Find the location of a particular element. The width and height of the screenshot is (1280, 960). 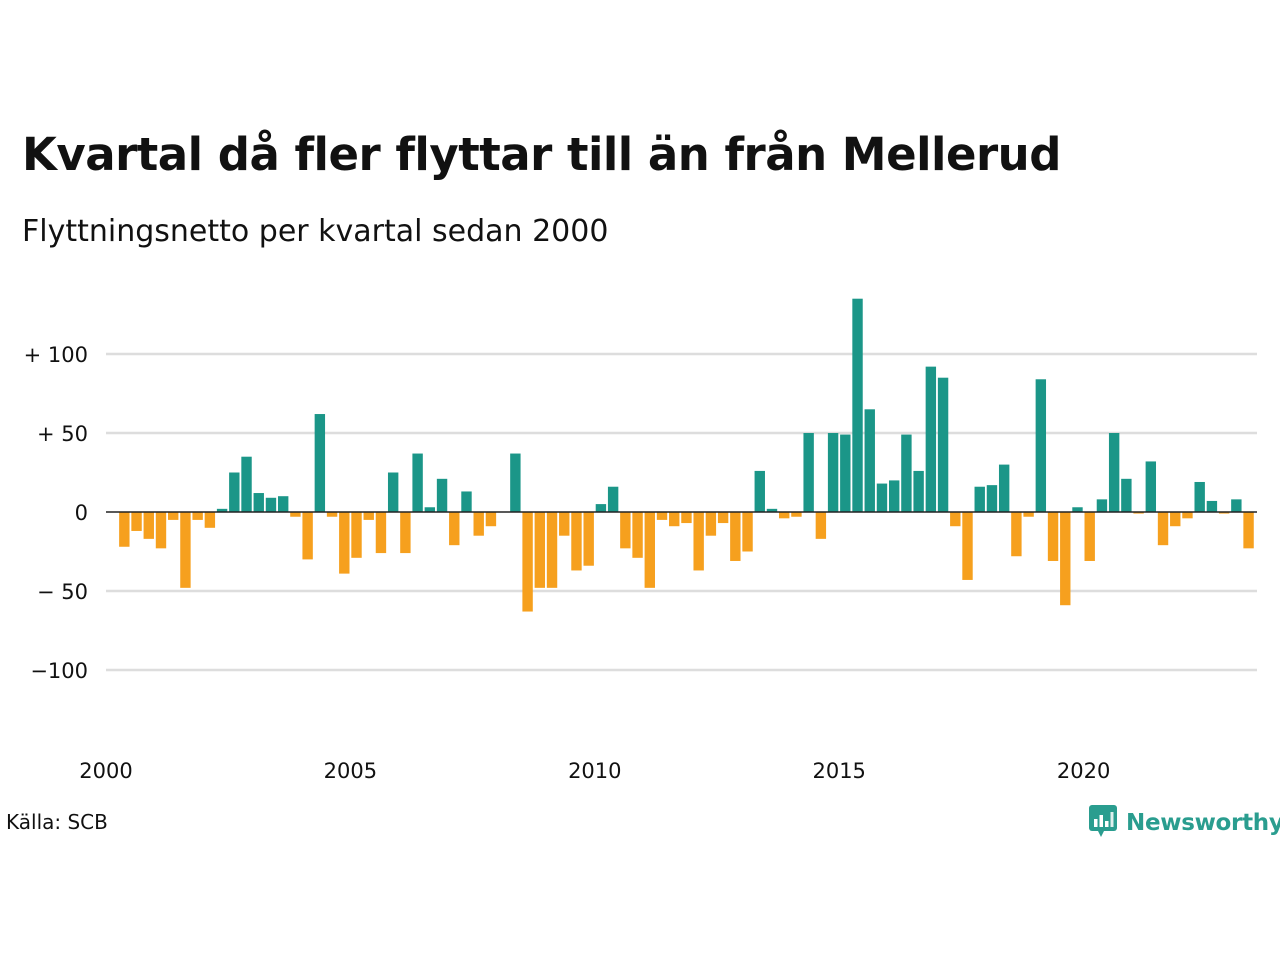

y-axis-ticks: + 100 + 50 0 − 50 −100 is located at coordinates (56, 513).